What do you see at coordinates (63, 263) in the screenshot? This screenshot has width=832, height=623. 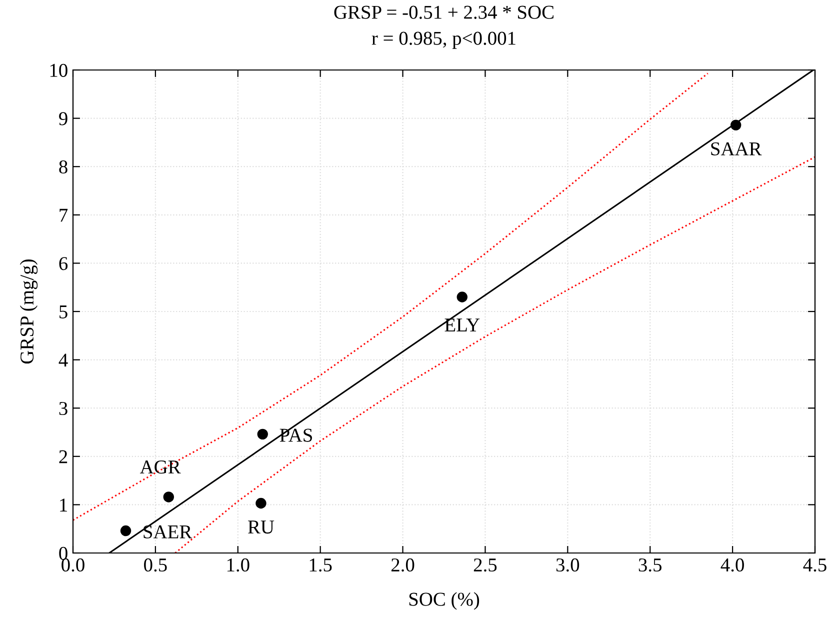 I see `y-tick-label: 6` at bounding box center [63, 263].